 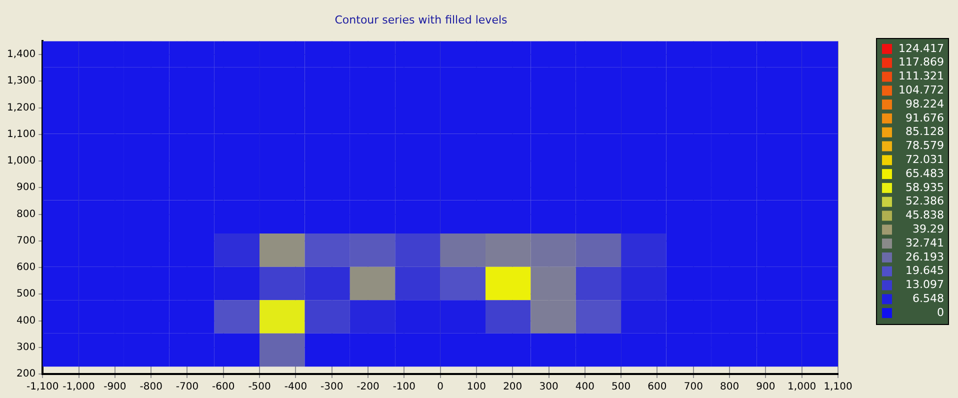 What do you see at coordinates (26, 320) in the screenshot?
I see `y-tick-label: 400` at bounding box center [26, 320].